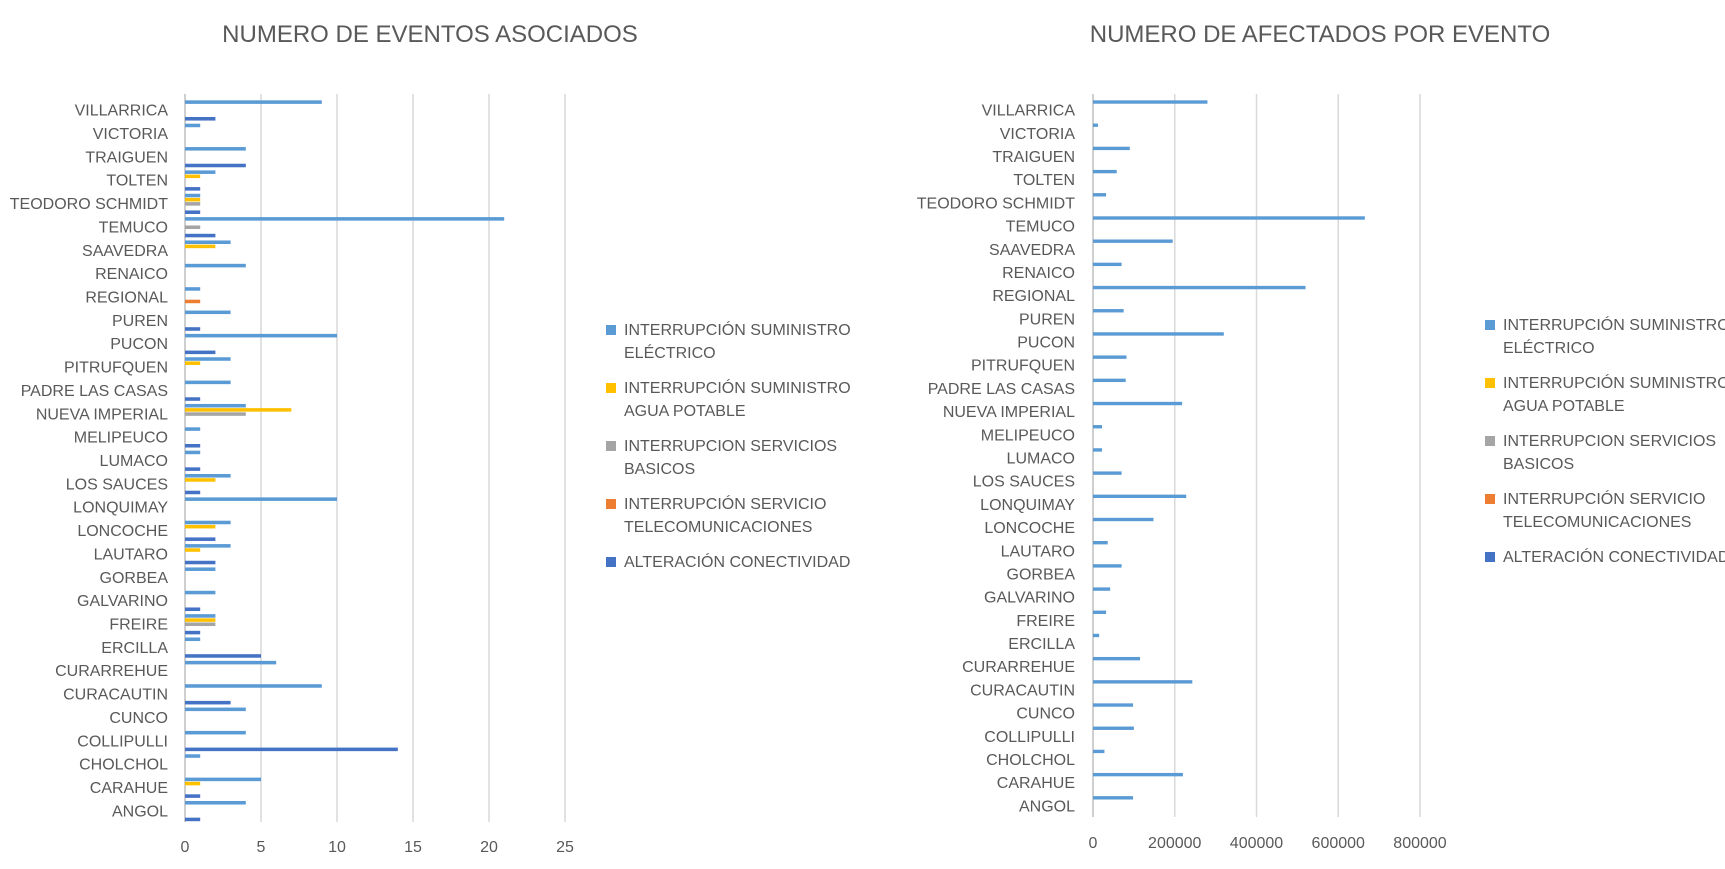  I want to click on category-label: REGIONAL, so click(1033, 296).